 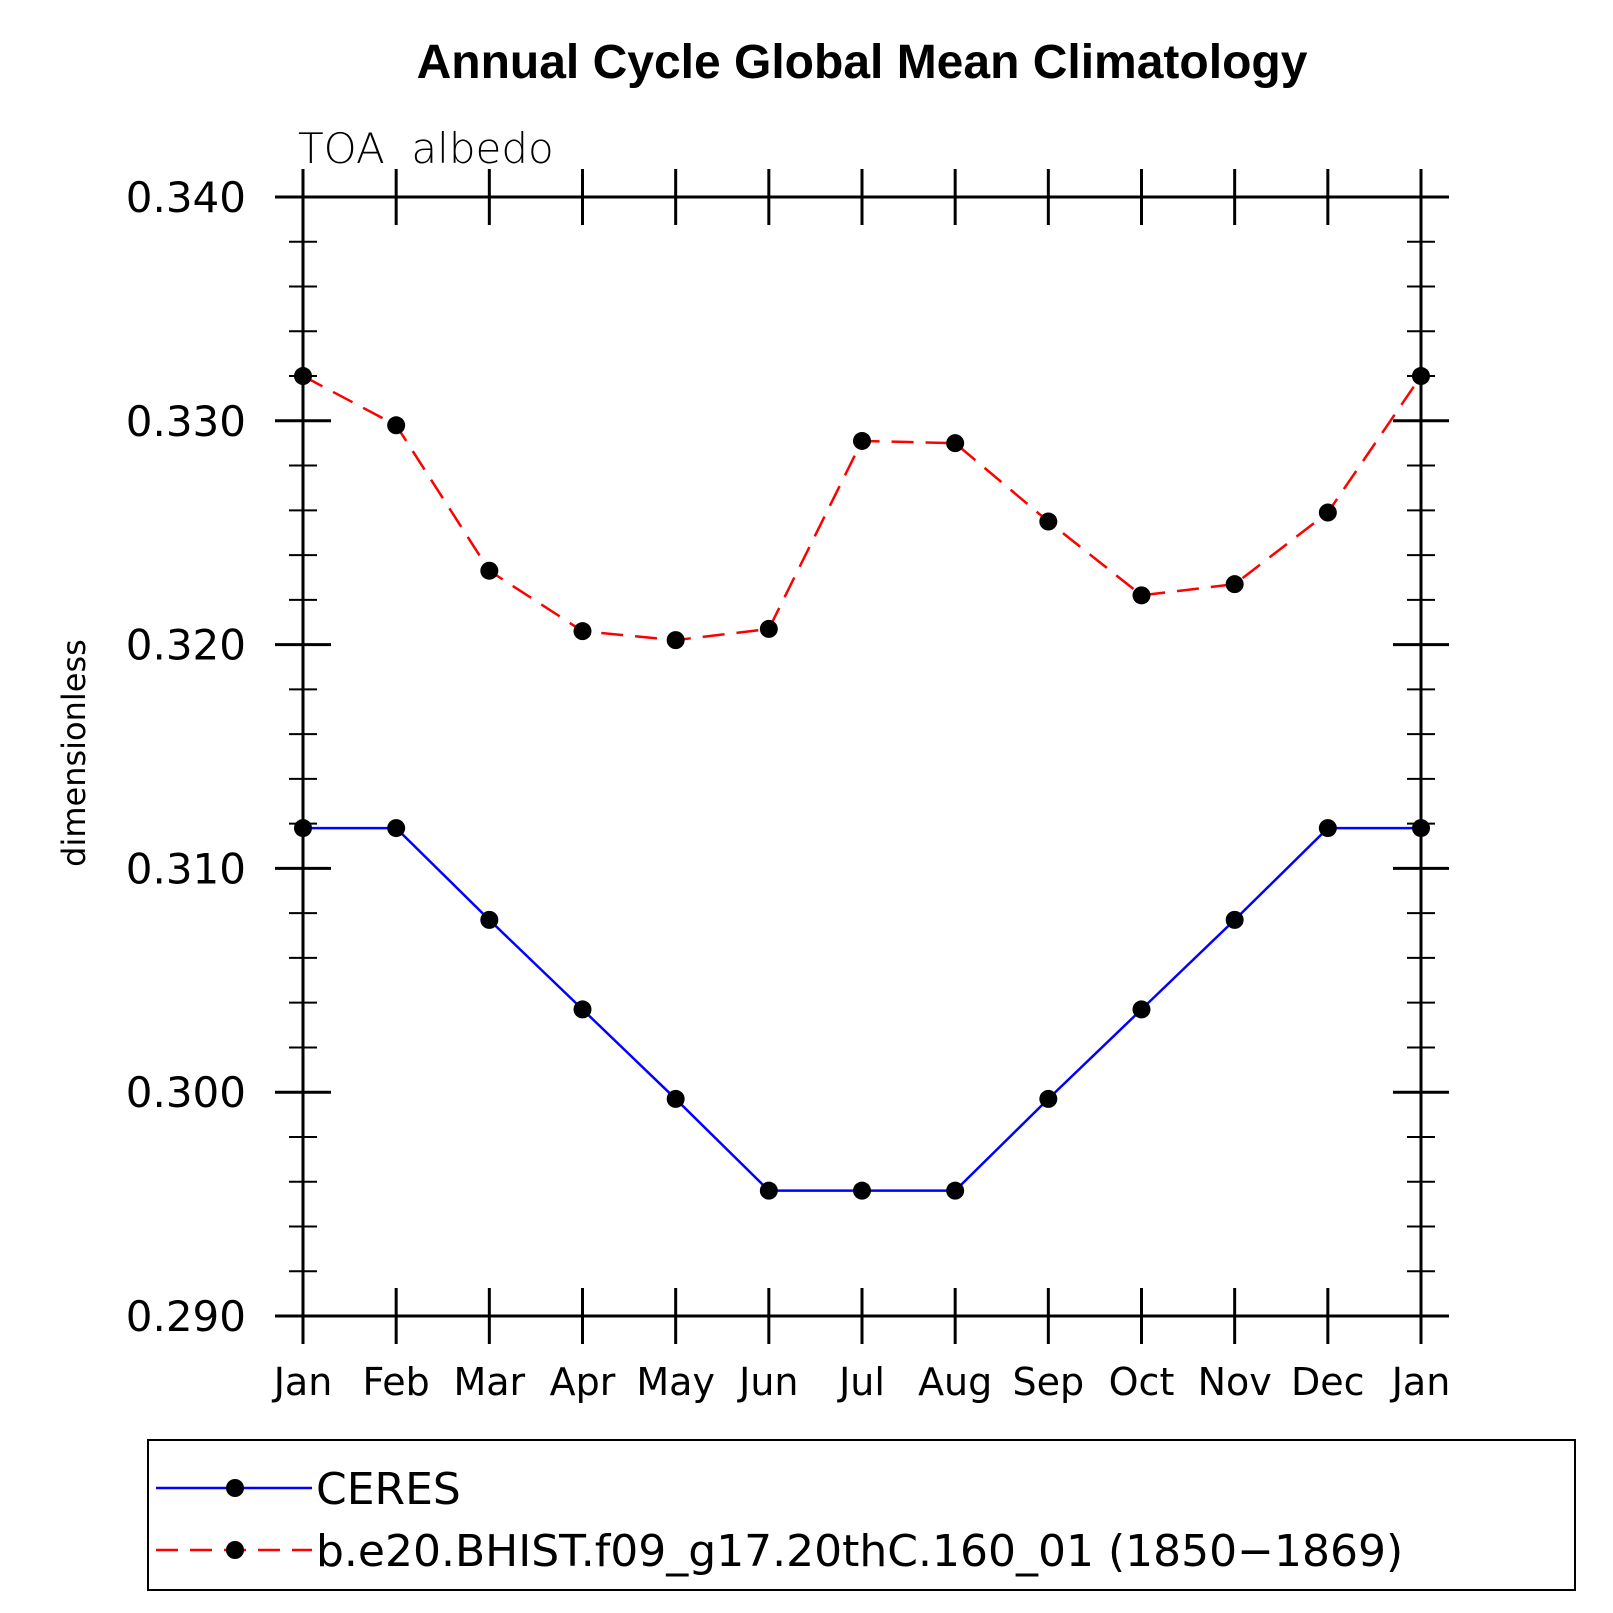 What do you see at coordinates (388, 1489) in the screenshot?
I see `legend-label: CERES` at bounding box center [388, 1489].